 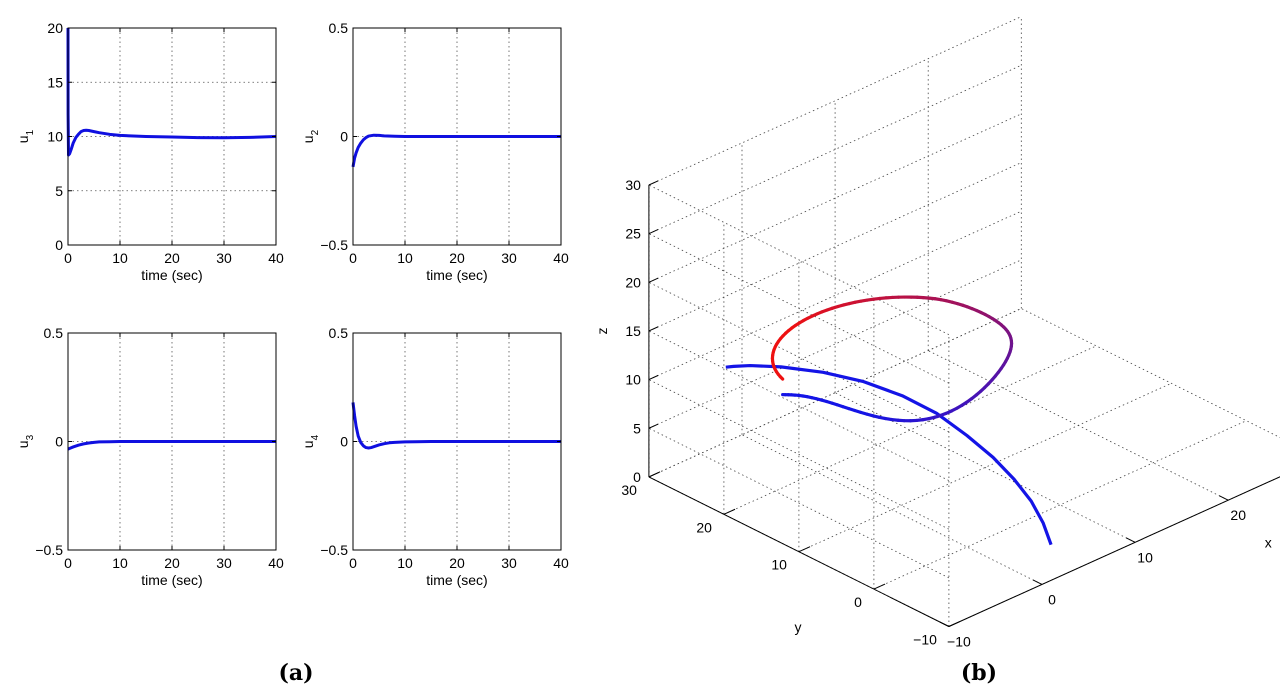 What do you see at coordinates (310, 136) in the screenshot?
I see `y-axis-label: u2` at bounding box center [310, 136].